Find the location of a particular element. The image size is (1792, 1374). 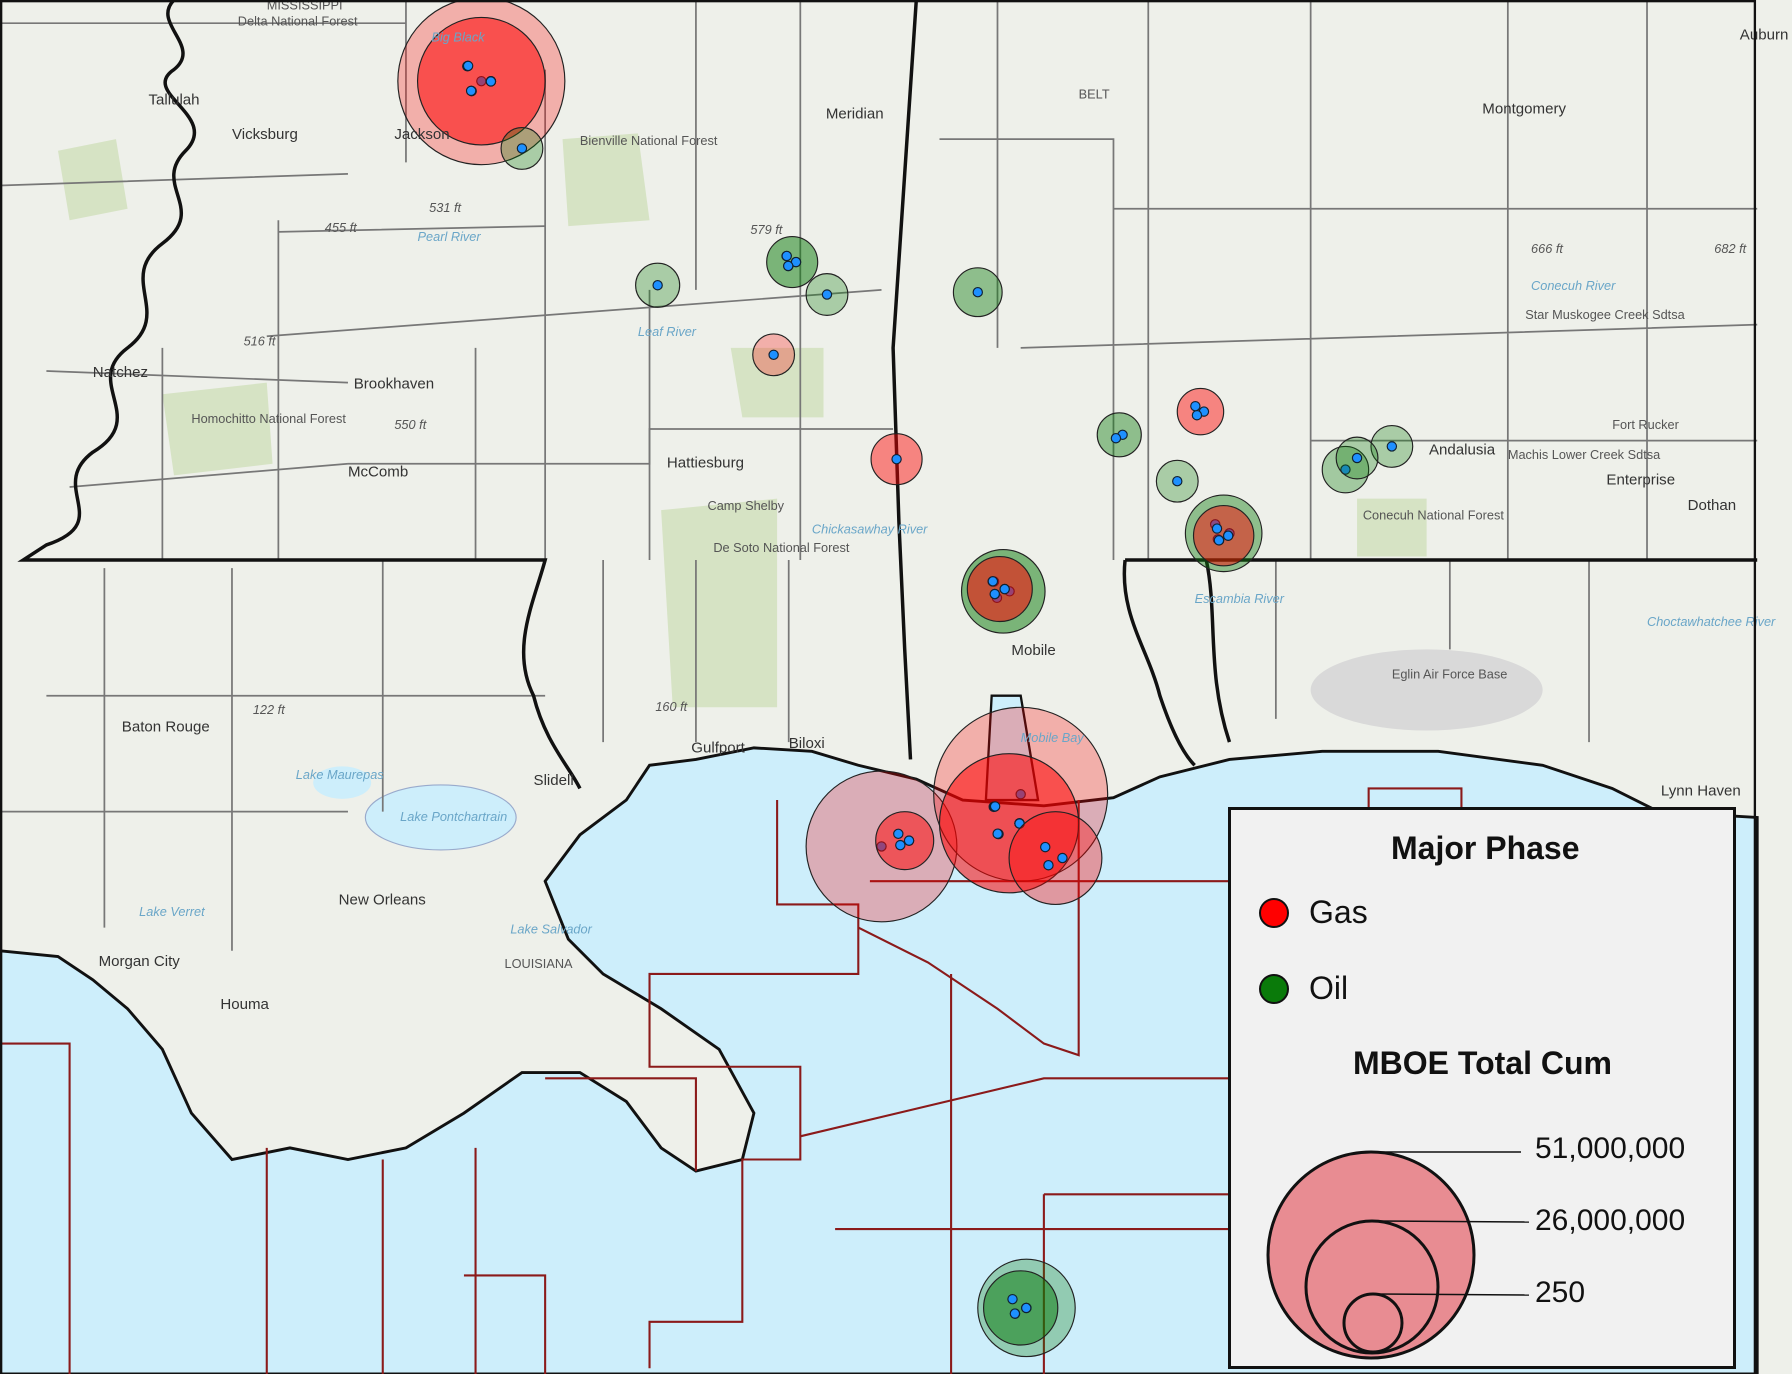

city-label: Andalusia is located at coordinates (1462, 450).